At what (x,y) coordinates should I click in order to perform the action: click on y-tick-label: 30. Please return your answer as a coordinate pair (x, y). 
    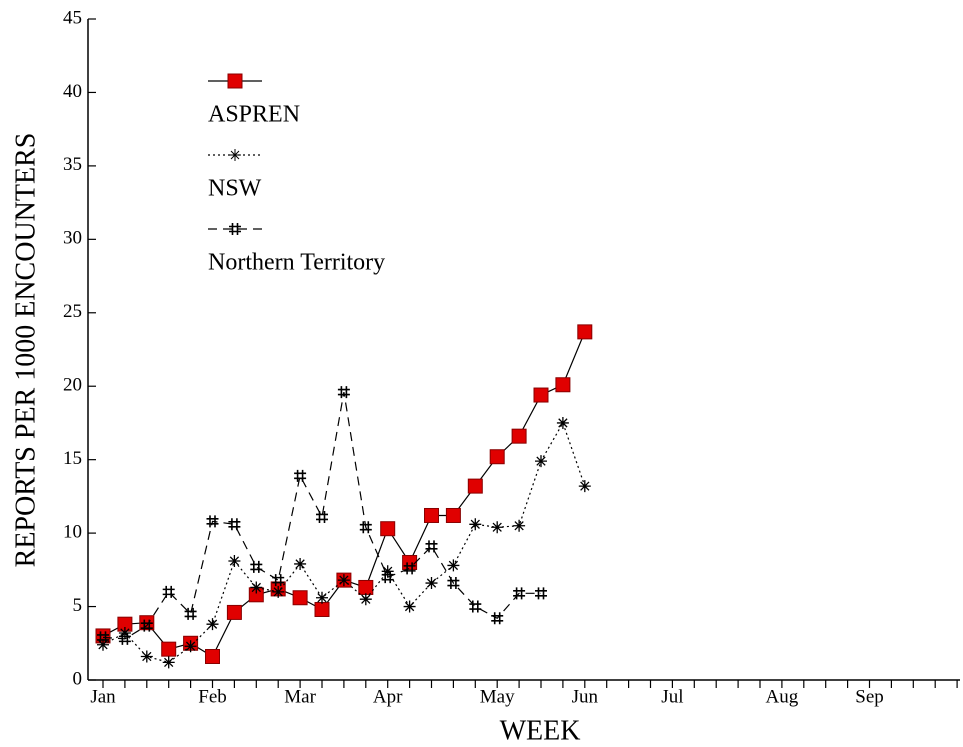
    Looking at the image, I should click on (72, 238).